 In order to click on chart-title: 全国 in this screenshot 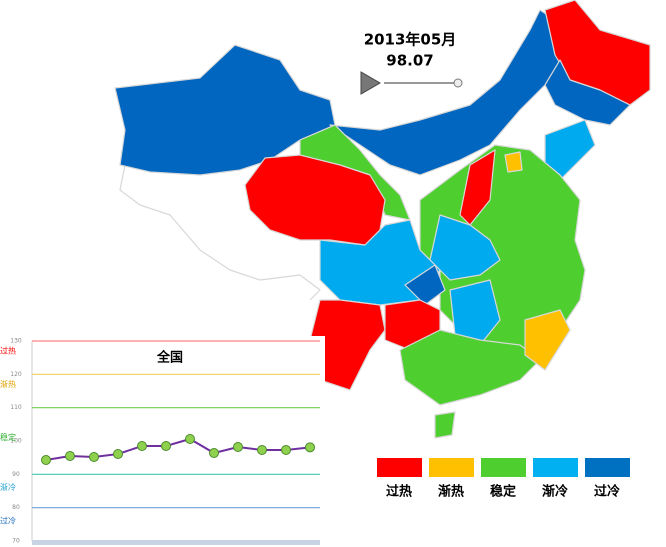, I will do `click(169, 358)`.